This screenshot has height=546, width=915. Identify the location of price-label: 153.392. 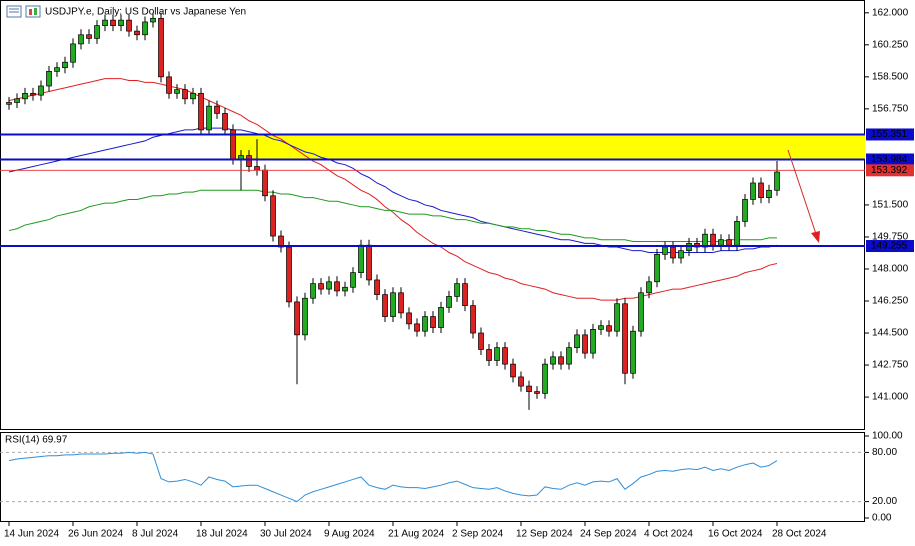
(889, 170).